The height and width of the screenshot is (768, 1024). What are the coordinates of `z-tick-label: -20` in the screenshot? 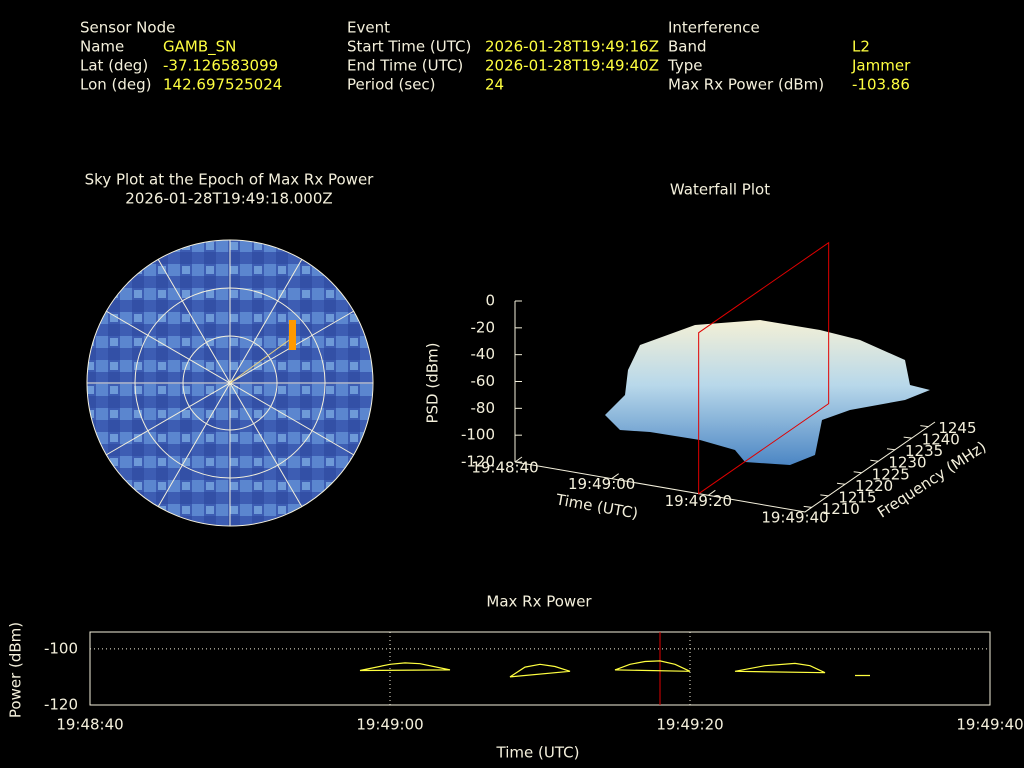 It's located at (483, 327).